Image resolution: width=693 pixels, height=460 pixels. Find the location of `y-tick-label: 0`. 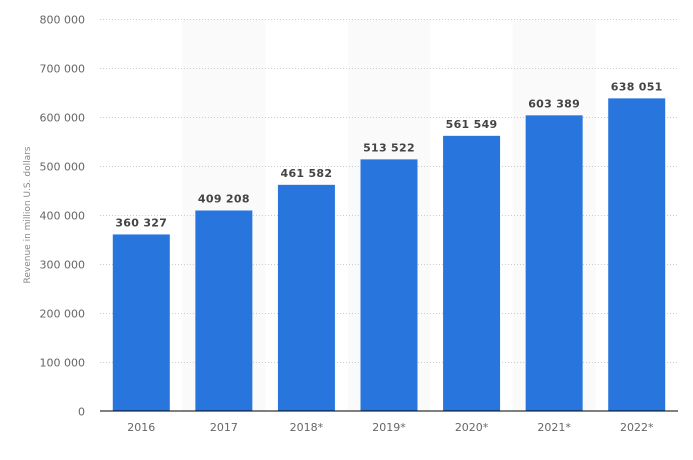

y-tick-label: 0 is located at coordinates (81, 412).